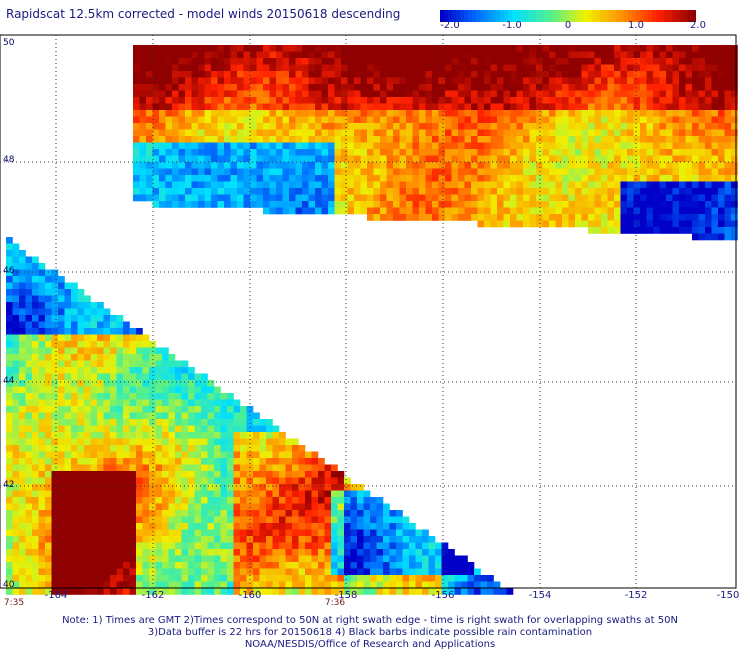 This screenshot has height=650, width=740. What do you see at coordinates (9, 585) in the screenshot?
I see `lat-label: 40` at bounding box center [9, 585].